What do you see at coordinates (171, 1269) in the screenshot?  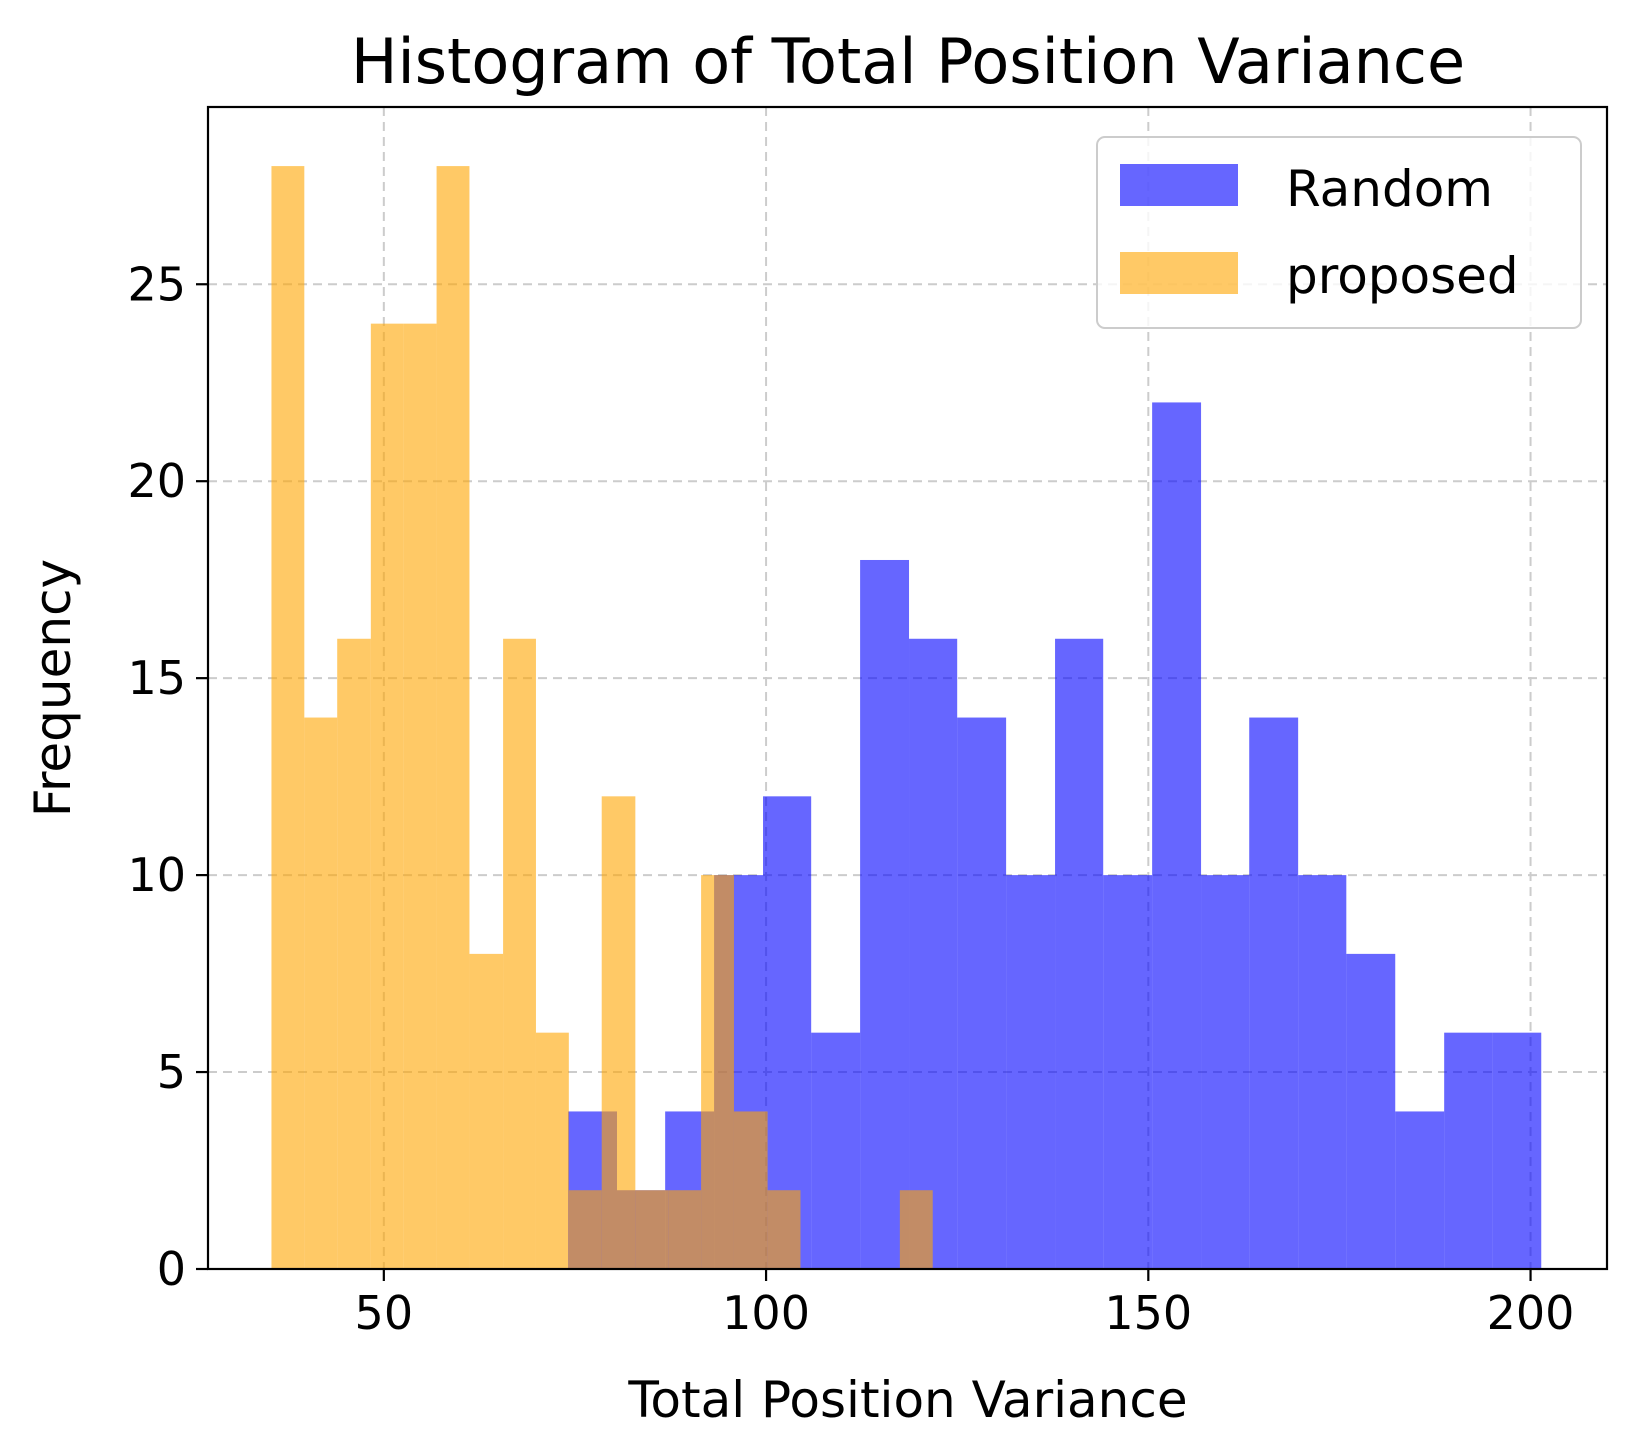 I see `y-tick-label-0: 0` at bounding box center [171, 1269].